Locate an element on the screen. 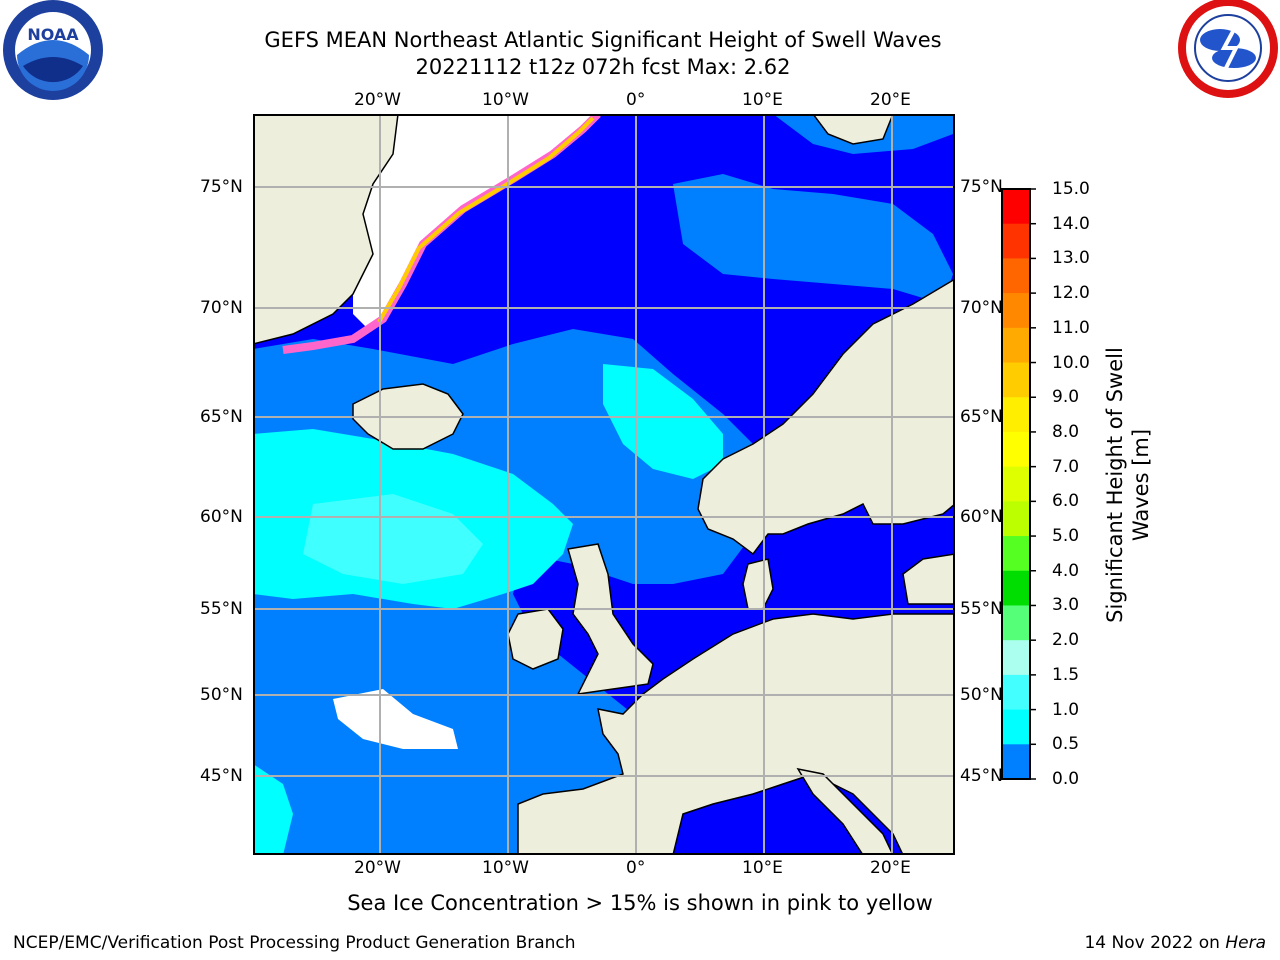 The height and width of the screenshot is (960, 1280). lon-tick-top-20w: 20°W is located at coordinates (377, 100).